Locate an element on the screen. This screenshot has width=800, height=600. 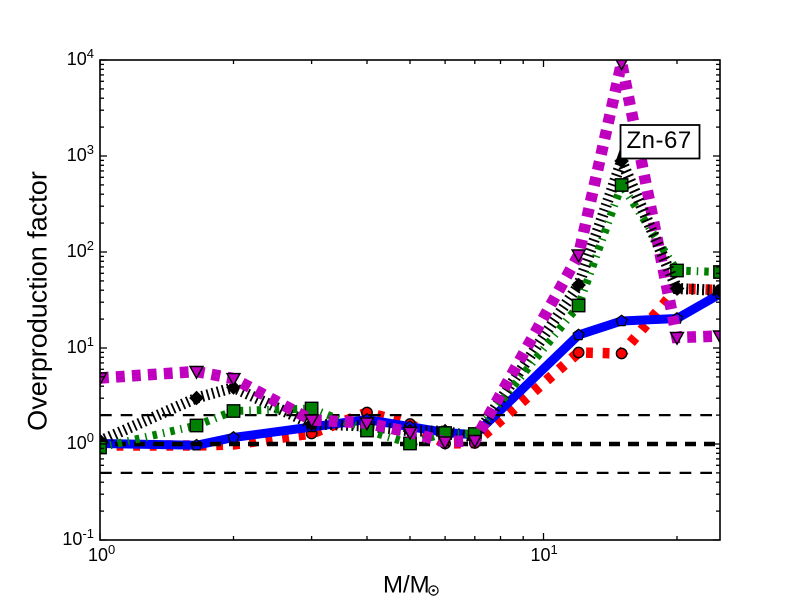
svg-text: Overproduction factor is located at coordinates (38, 301).